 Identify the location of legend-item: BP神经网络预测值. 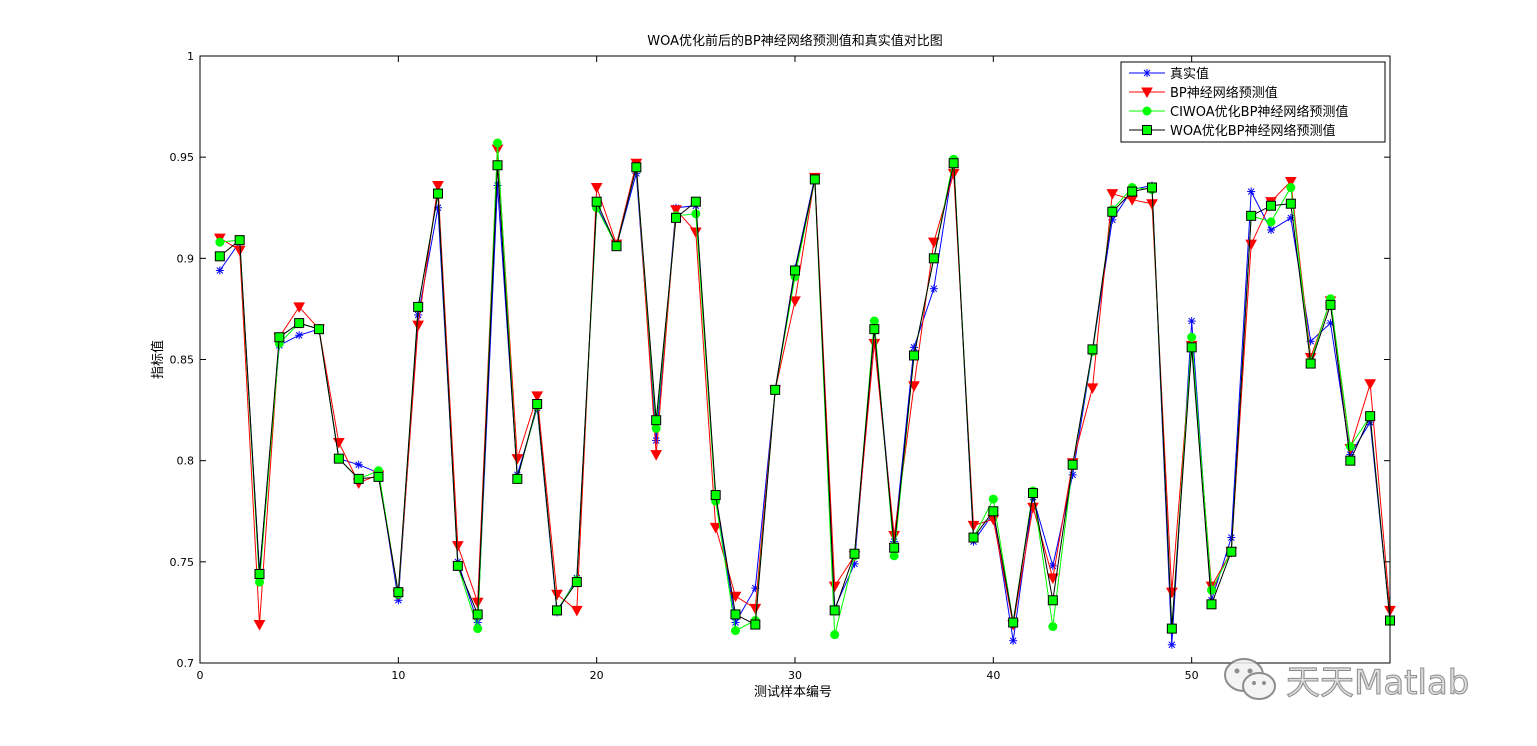
(1203, 93).